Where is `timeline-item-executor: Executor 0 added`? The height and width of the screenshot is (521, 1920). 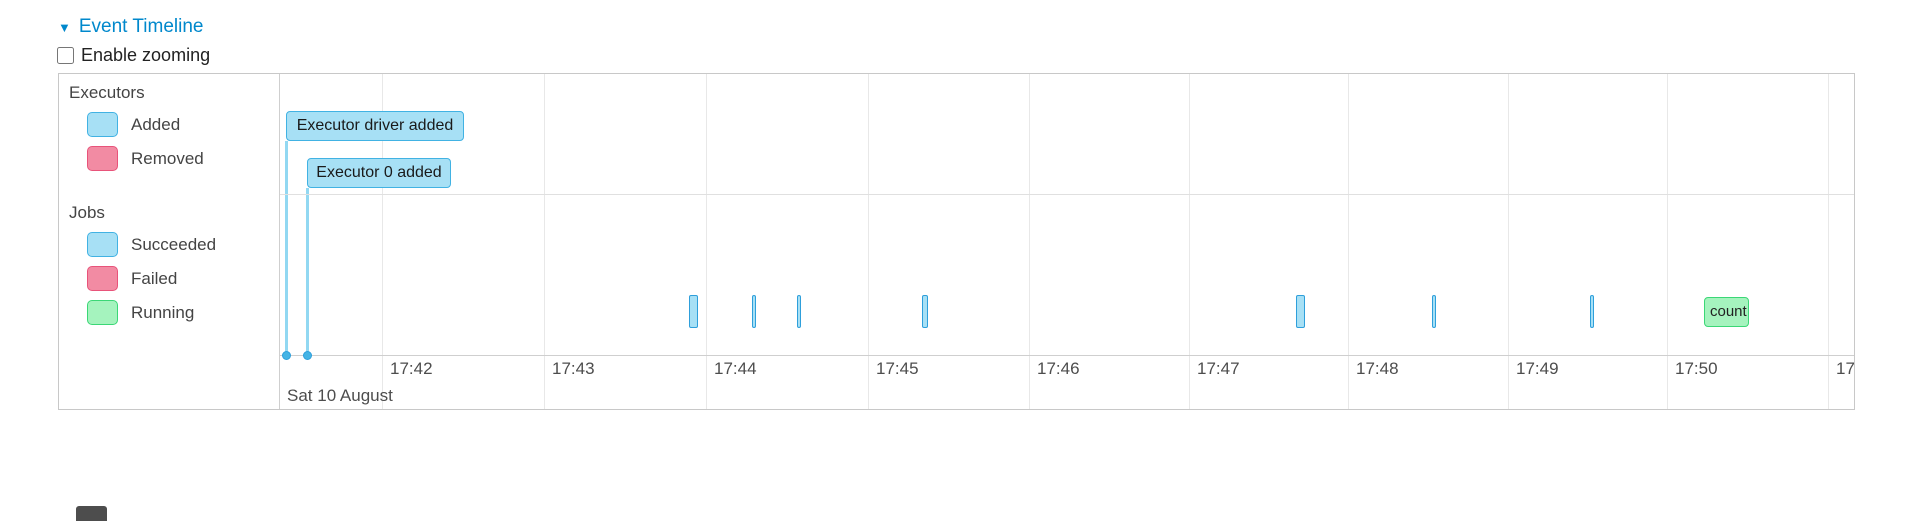 timeline-item-executor: Executor 0 added is located at coordinates (379, 173).